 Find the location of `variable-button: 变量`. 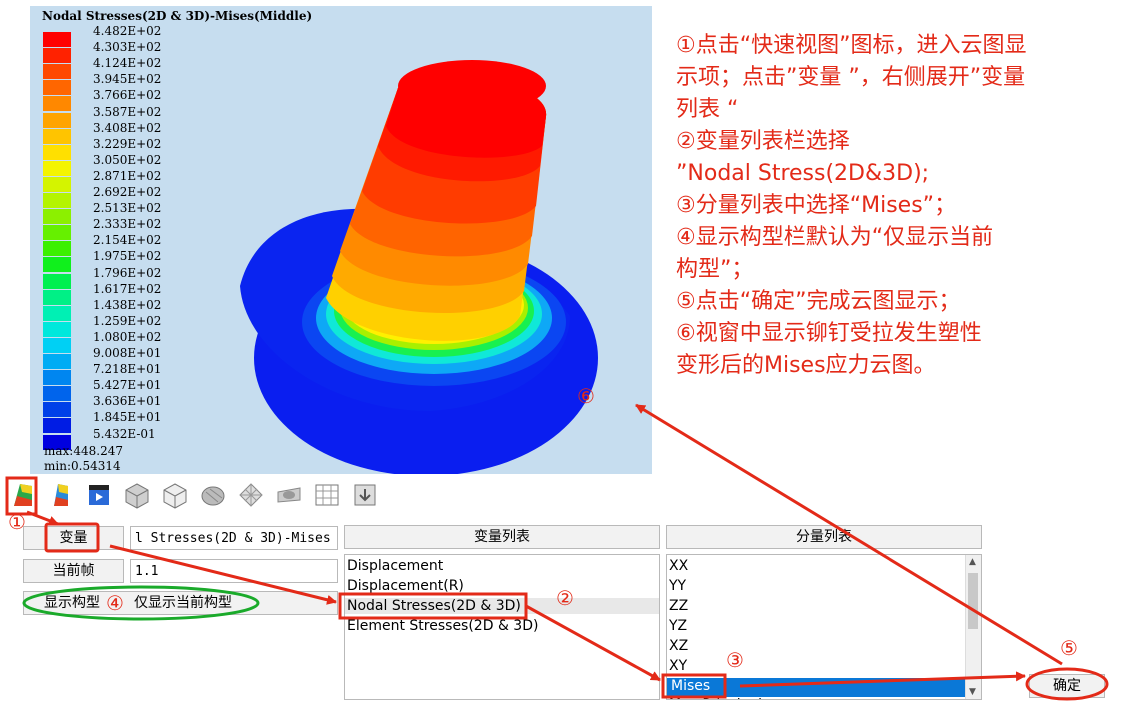

variable-button: 变量 is located at coordinates (73, 538).